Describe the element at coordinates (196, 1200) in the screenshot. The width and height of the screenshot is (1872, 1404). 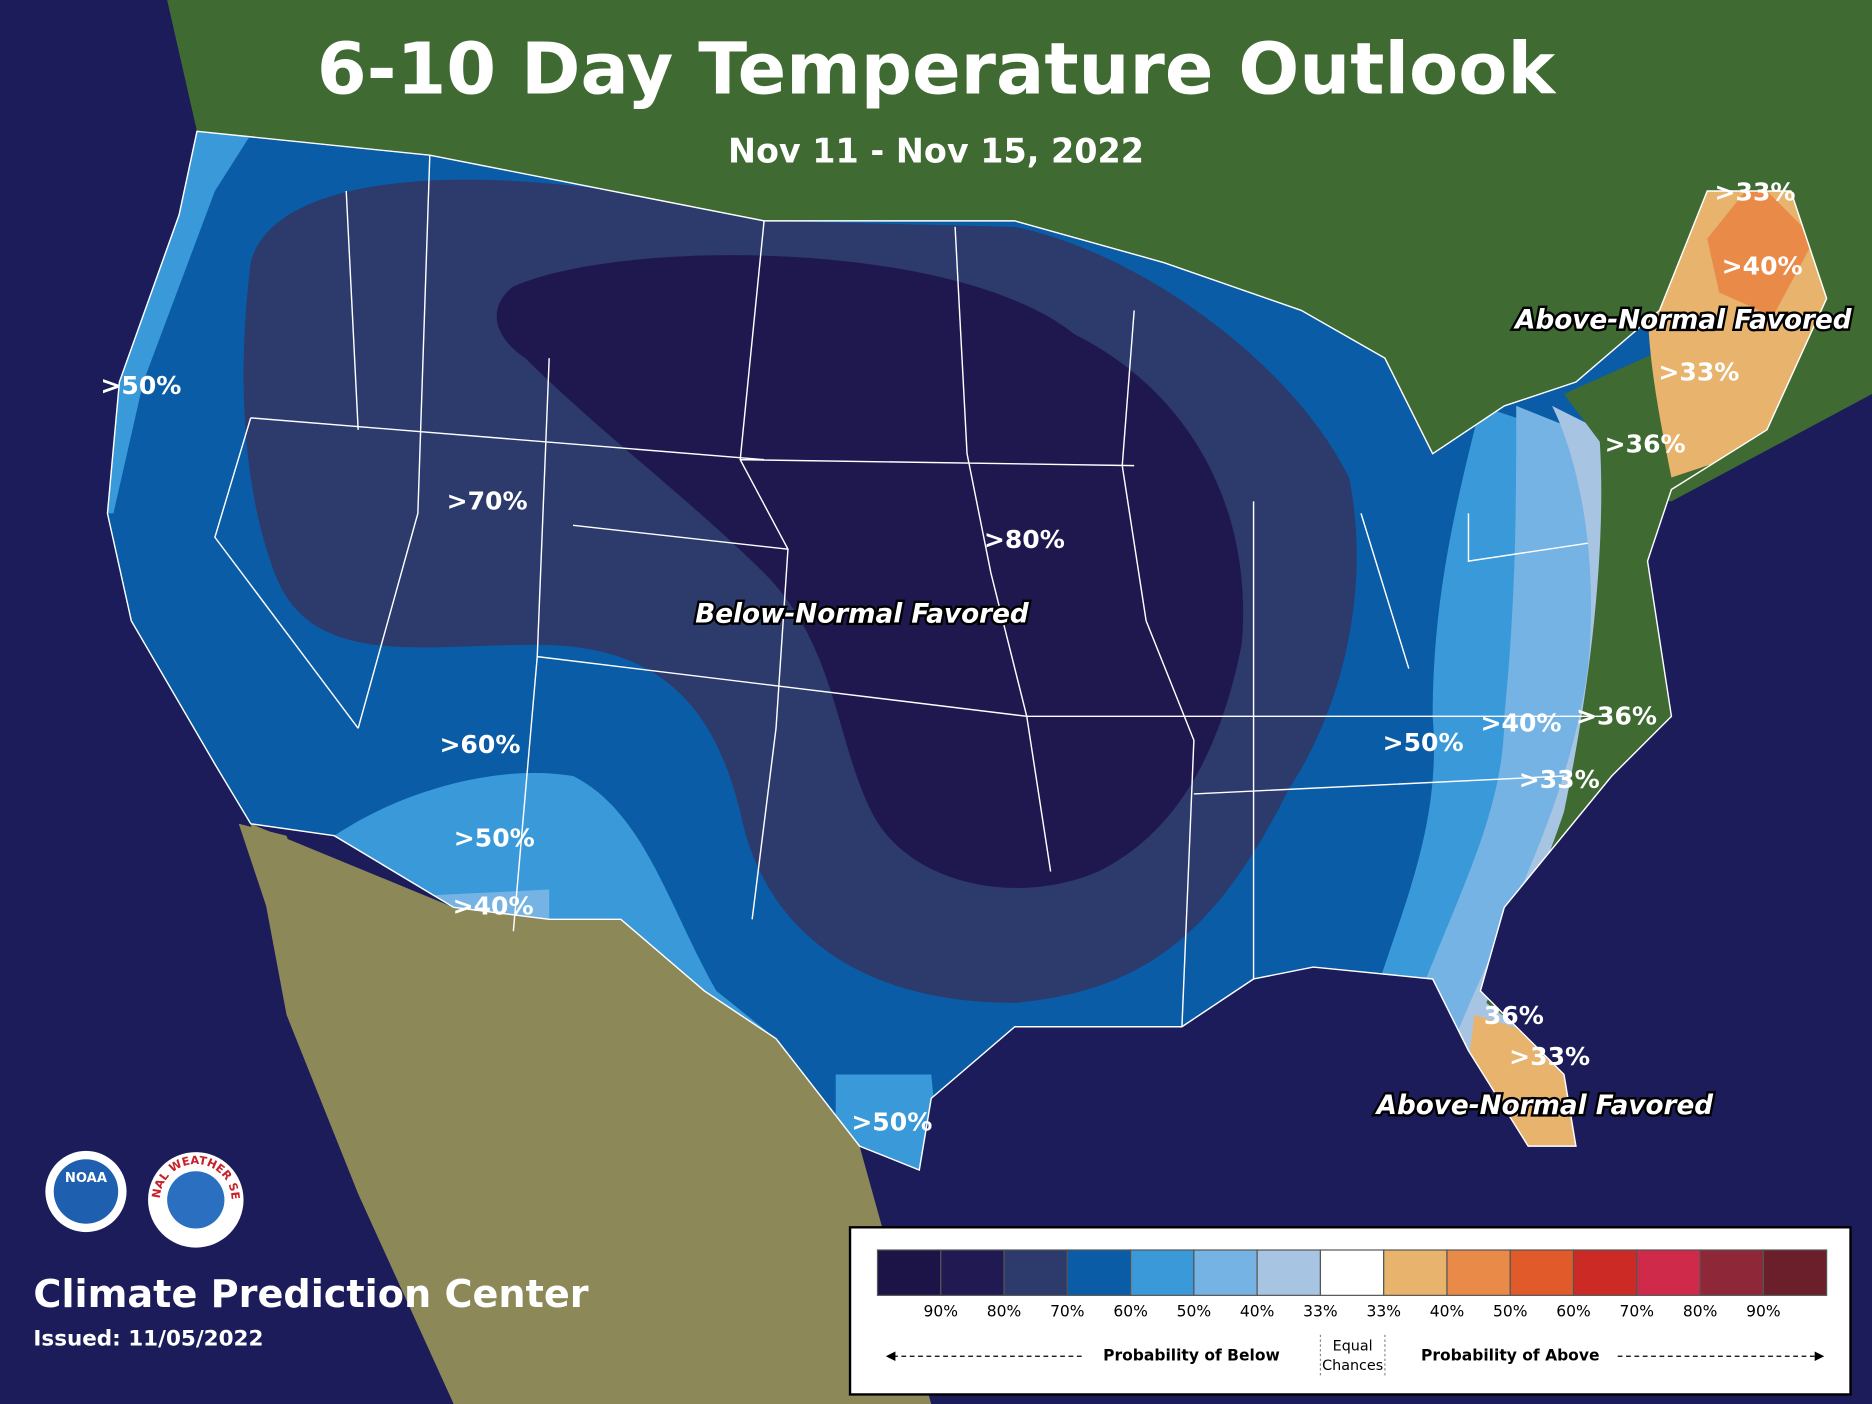
I see `nws-disc` at that location.